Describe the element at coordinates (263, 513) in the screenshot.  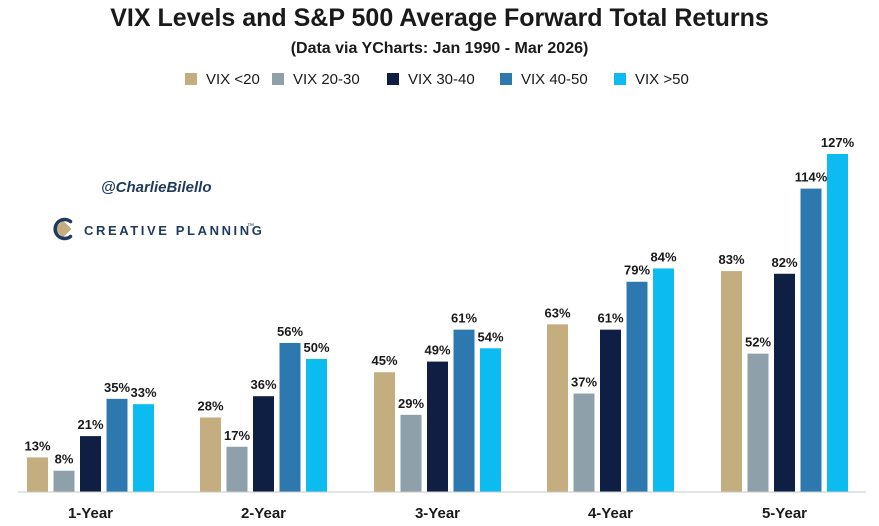
I see `category-label: 2-Year` at that location.